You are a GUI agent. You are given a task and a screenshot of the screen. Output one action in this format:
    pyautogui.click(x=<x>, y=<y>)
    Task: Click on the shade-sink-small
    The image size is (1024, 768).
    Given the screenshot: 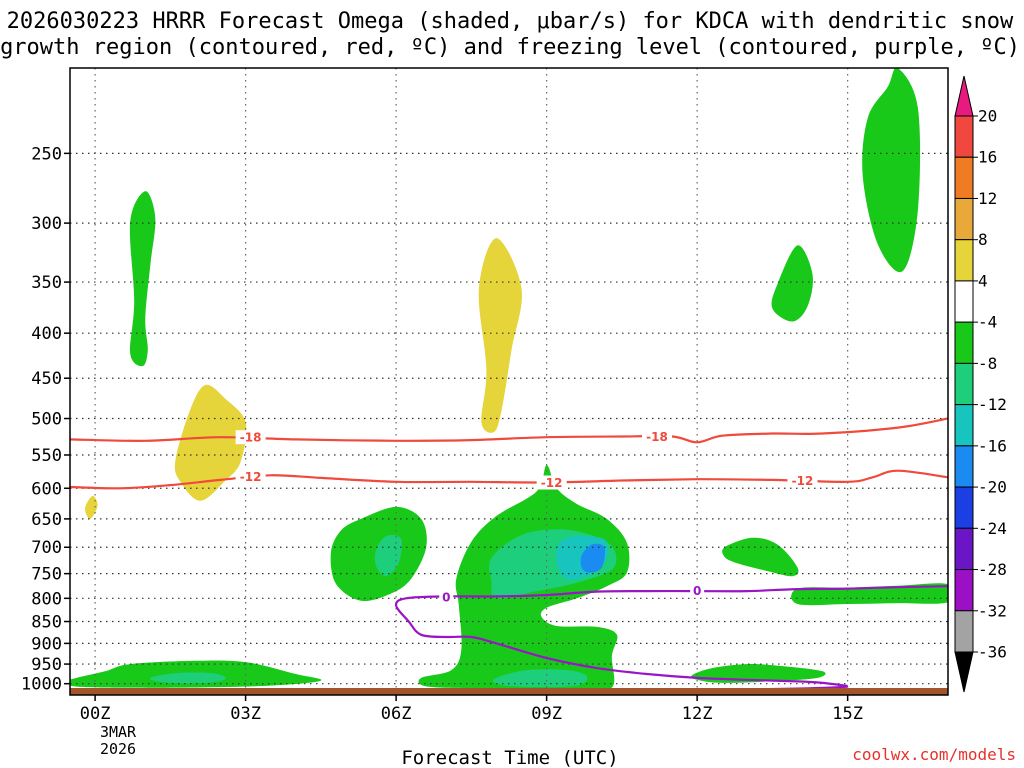 What is the action you would take?
    pyautogui.click(x=91, y=507)
    